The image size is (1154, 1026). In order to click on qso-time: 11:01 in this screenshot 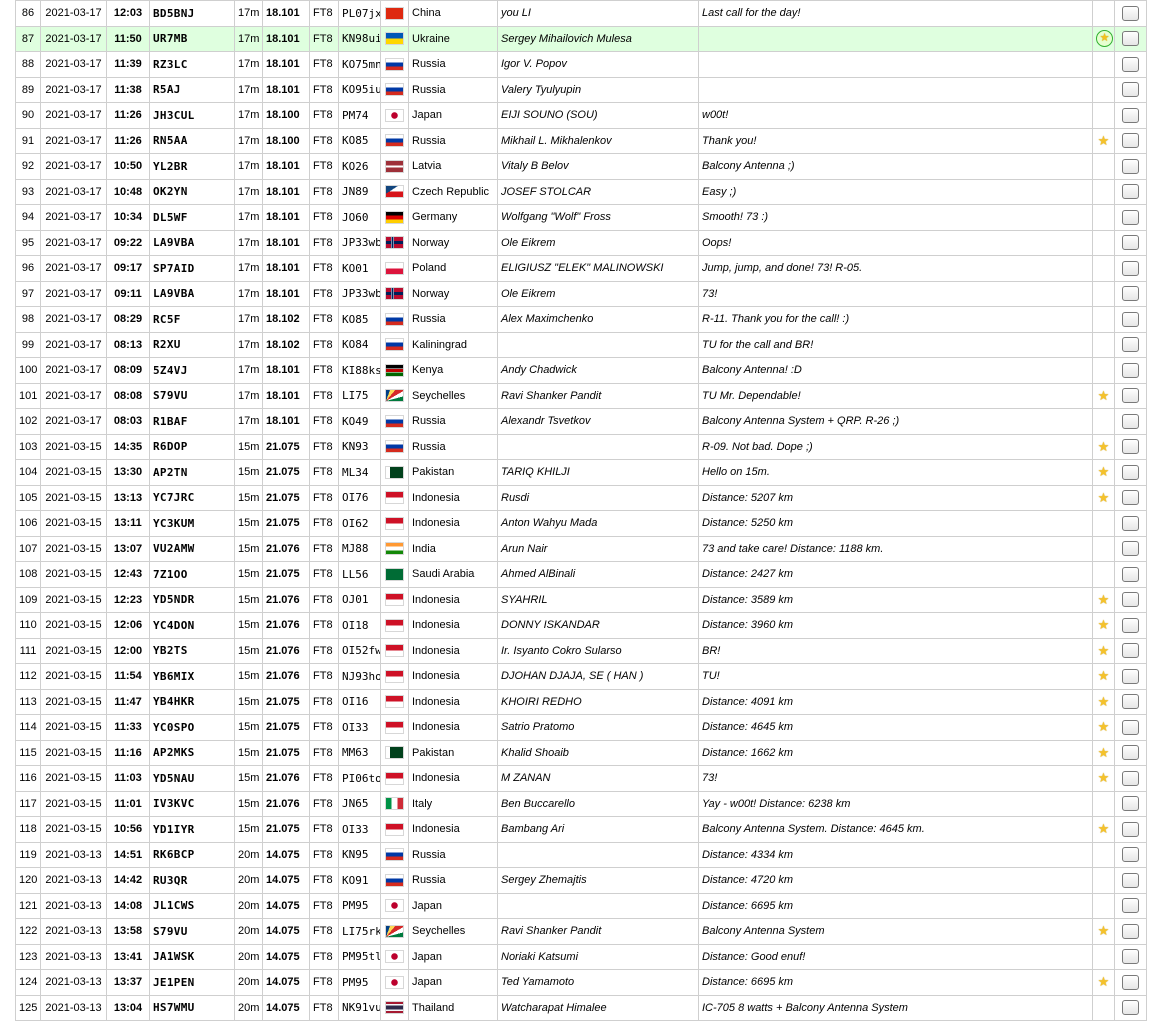, I will do `click(128, 803)`.